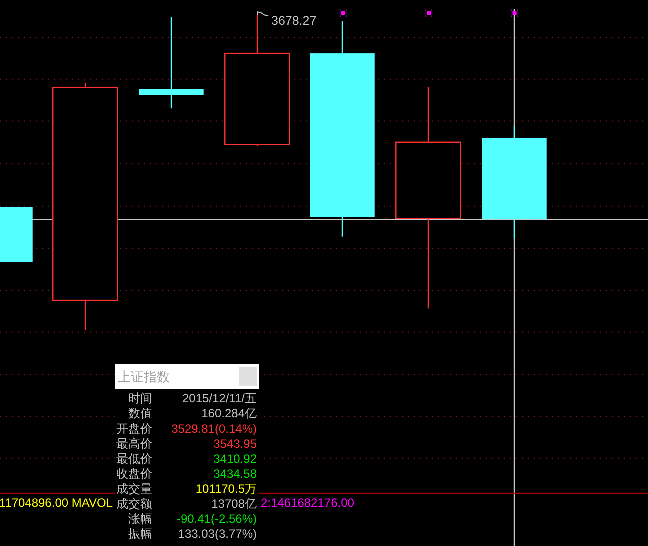  Describe the element at coordinates (140, 519) in the screenshot. I see `text: 涨幅` at that location.